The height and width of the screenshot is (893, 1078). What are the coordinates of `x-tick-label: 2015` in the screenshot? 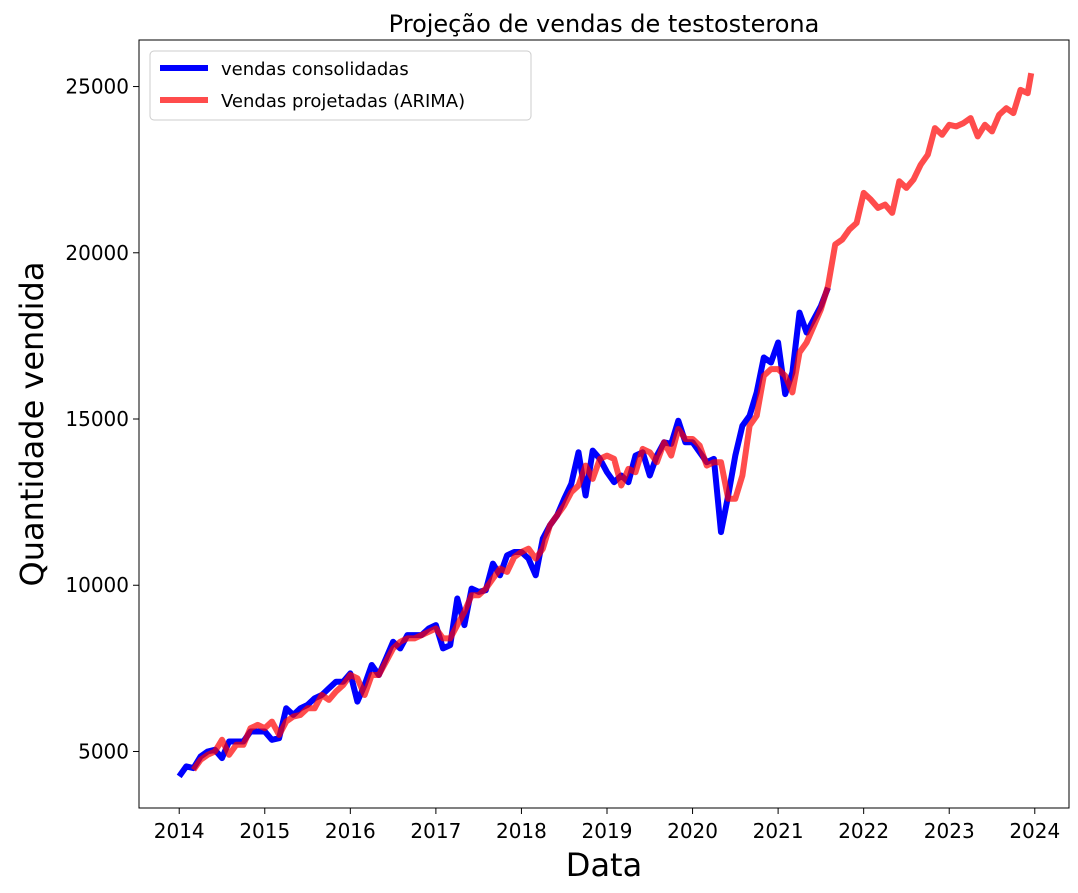 It's located at (264, 831).